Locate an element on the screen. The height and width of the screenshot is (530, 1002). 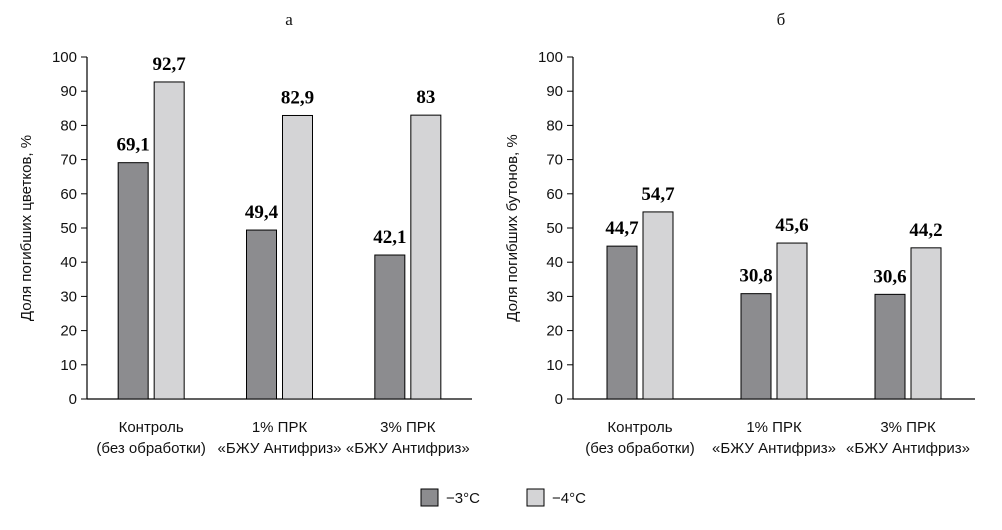
data-label: 54,7 is located at coordinates (658, 194).